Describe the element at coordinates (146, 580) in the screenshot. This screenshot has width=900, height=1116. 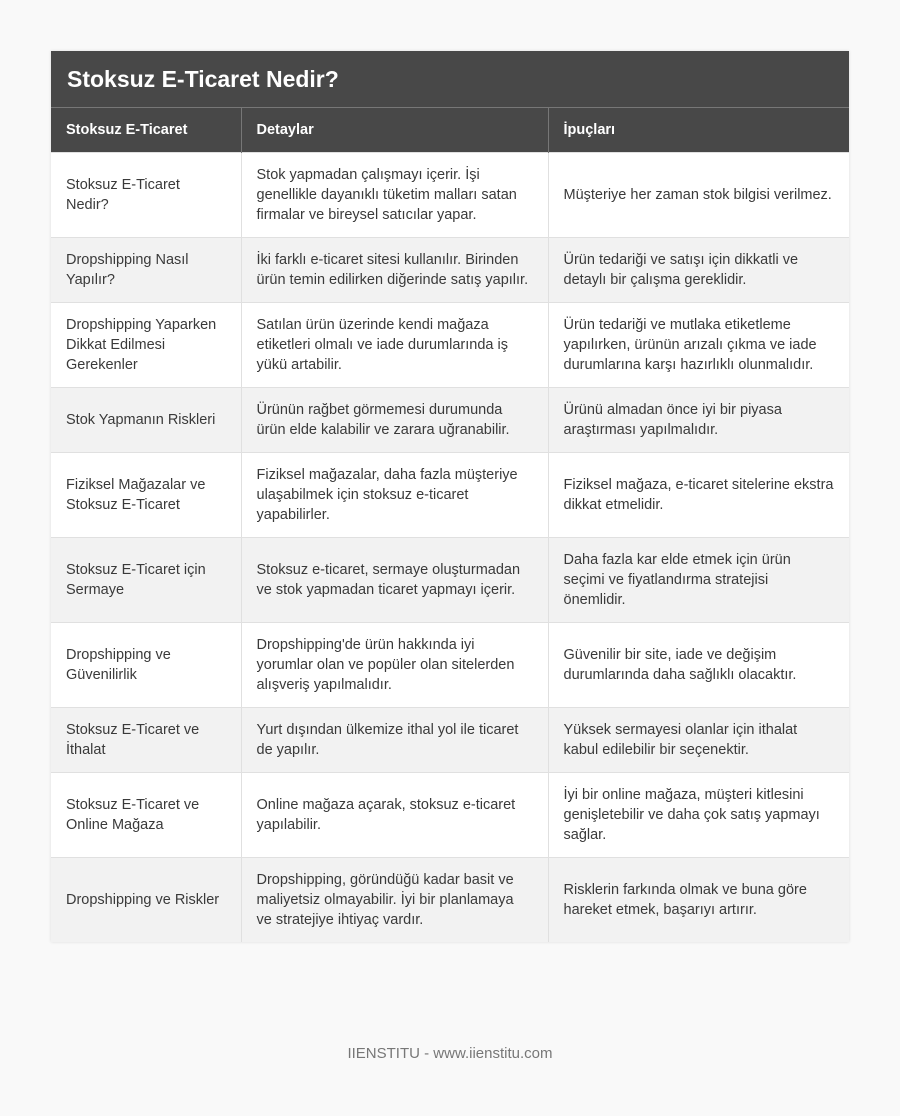
I see `cell-topic: Stoksuz E-Ticaret için Sermaye` at that location.